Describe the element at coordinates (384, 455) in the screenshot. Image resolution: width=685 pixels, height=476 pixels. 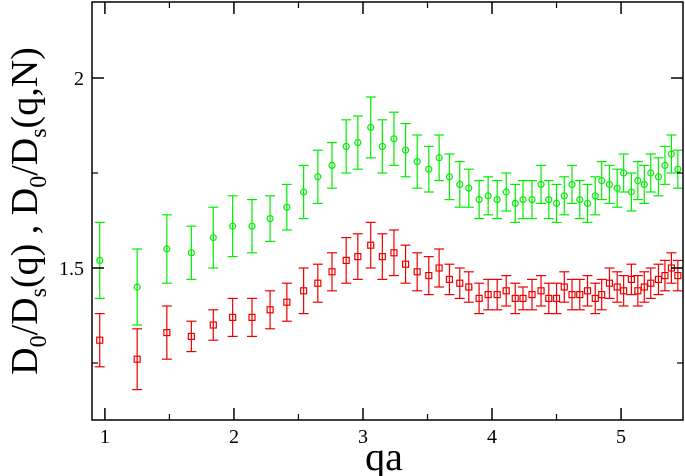
I see `x-axis-title: qa` at that location.